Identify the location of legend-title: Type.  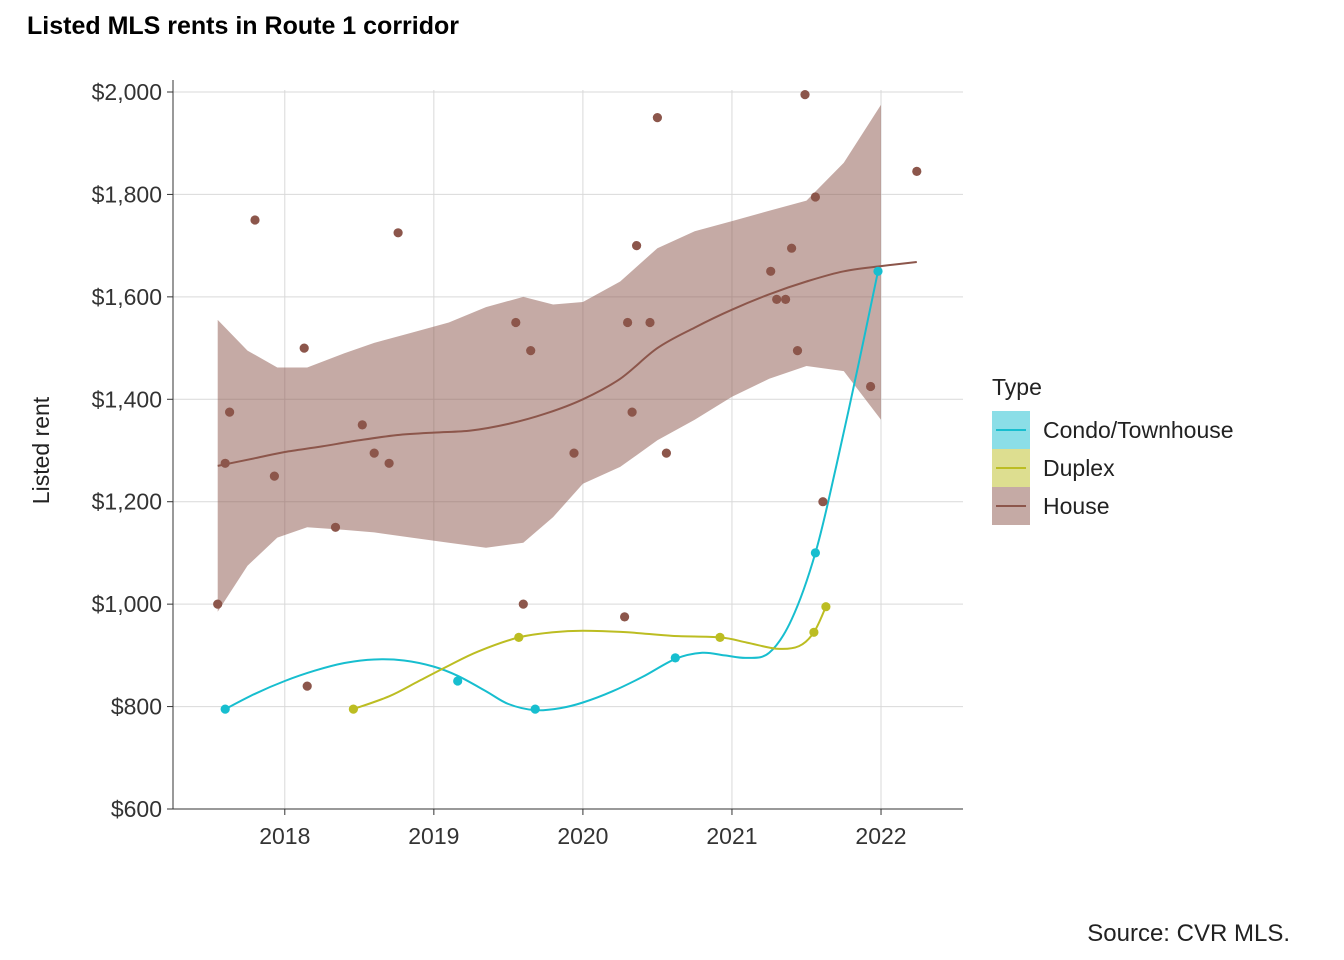
(1017, 387).